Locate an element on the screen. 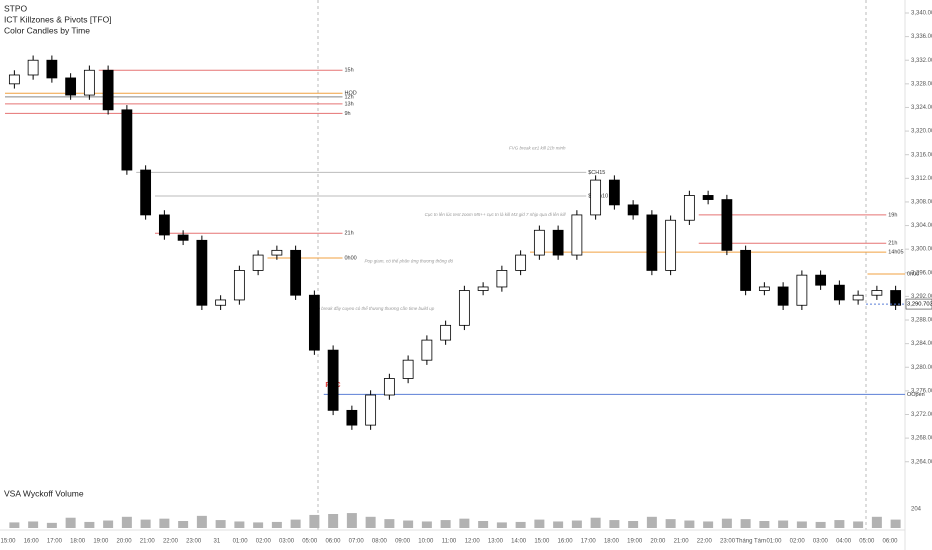 The image size is (932, 550). y-tick-label: 3,304.000 is located at coordinates (921, 226).